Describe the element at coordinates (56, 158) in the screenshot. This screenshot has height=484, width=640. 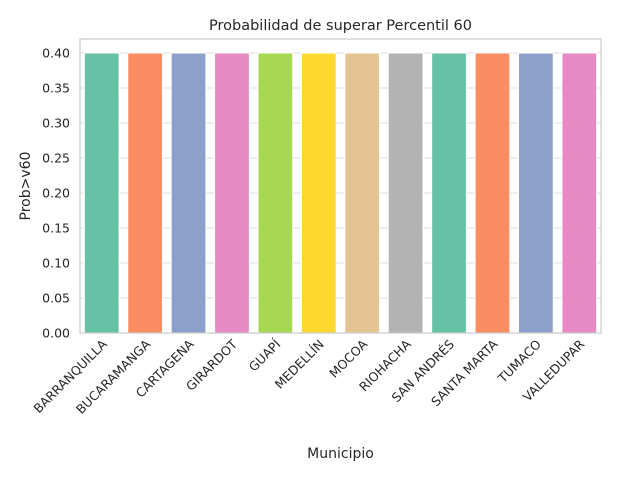
I see `y-tick-label: 0.25` at that location.